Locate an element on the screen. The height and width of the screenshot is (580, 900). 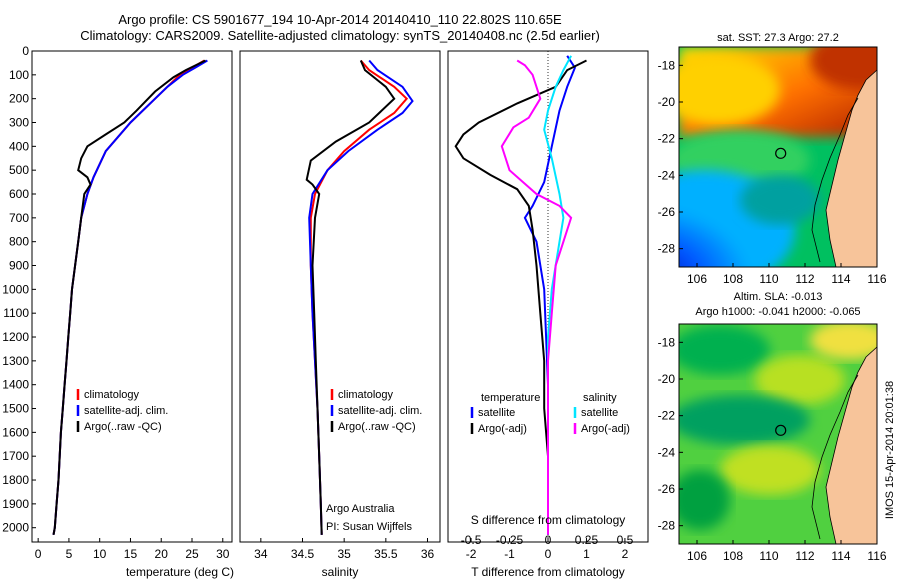
sla-map-frame is located at coordinates (778, 434).